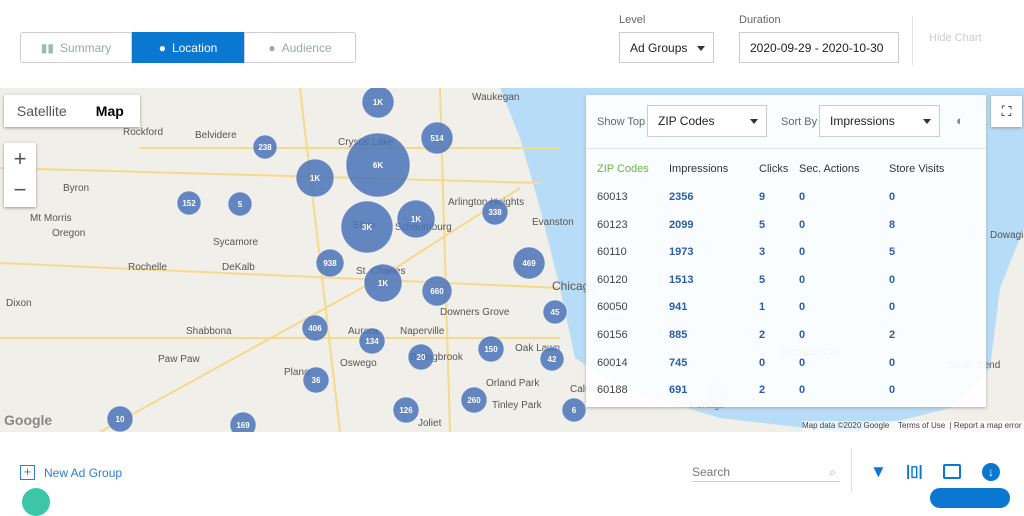 This screenshot has width=1024, height=516. I want to click on cluster-label: 150, so click(491, 349).